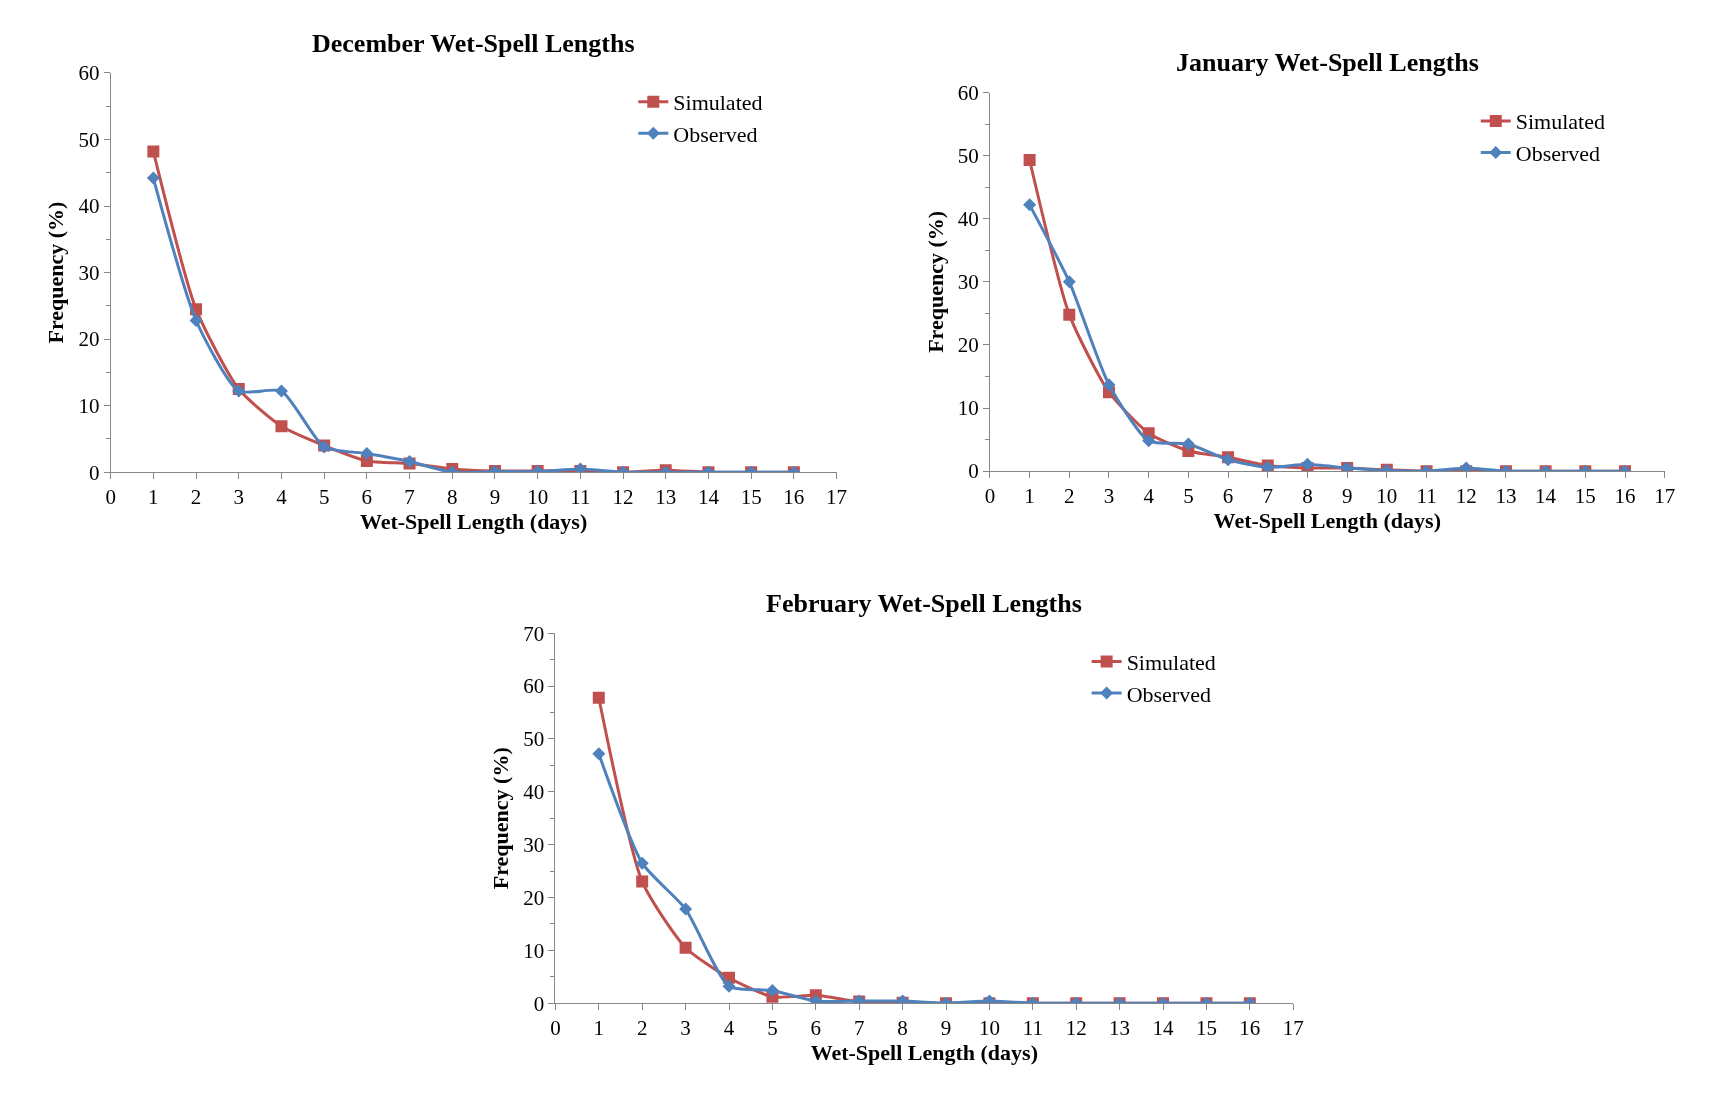 The height and width of the screenshot is (1112, 1720). I want to click on x-tick-label: 14, so click(1546, 496).